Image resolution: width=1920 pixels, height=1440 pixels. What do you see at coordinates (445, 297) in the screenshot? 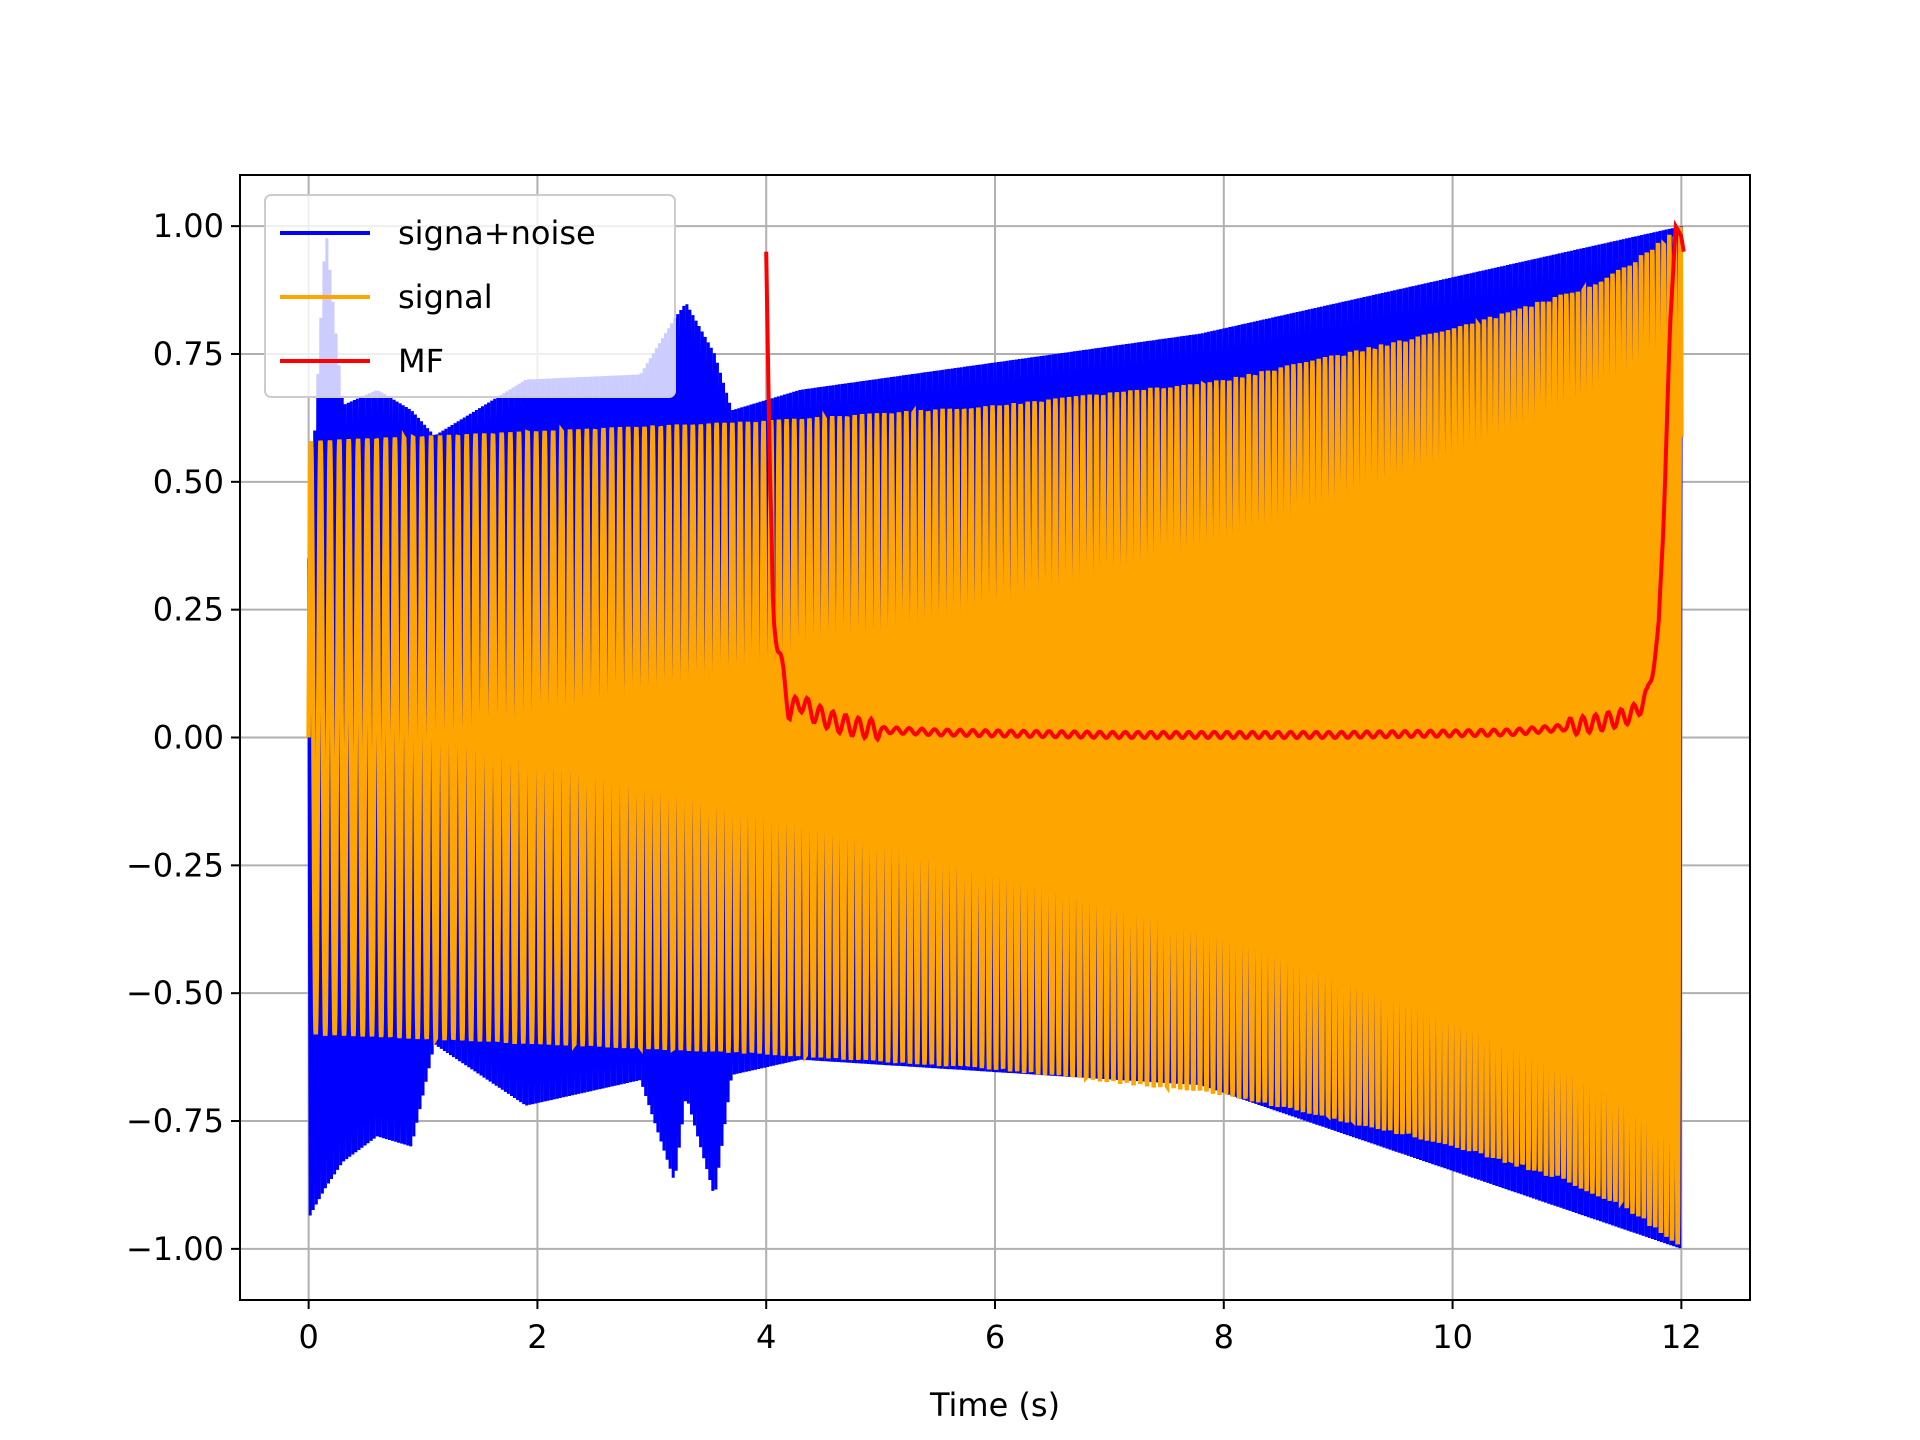
I see `legend-label: signal` at bounding box center [445, 297].